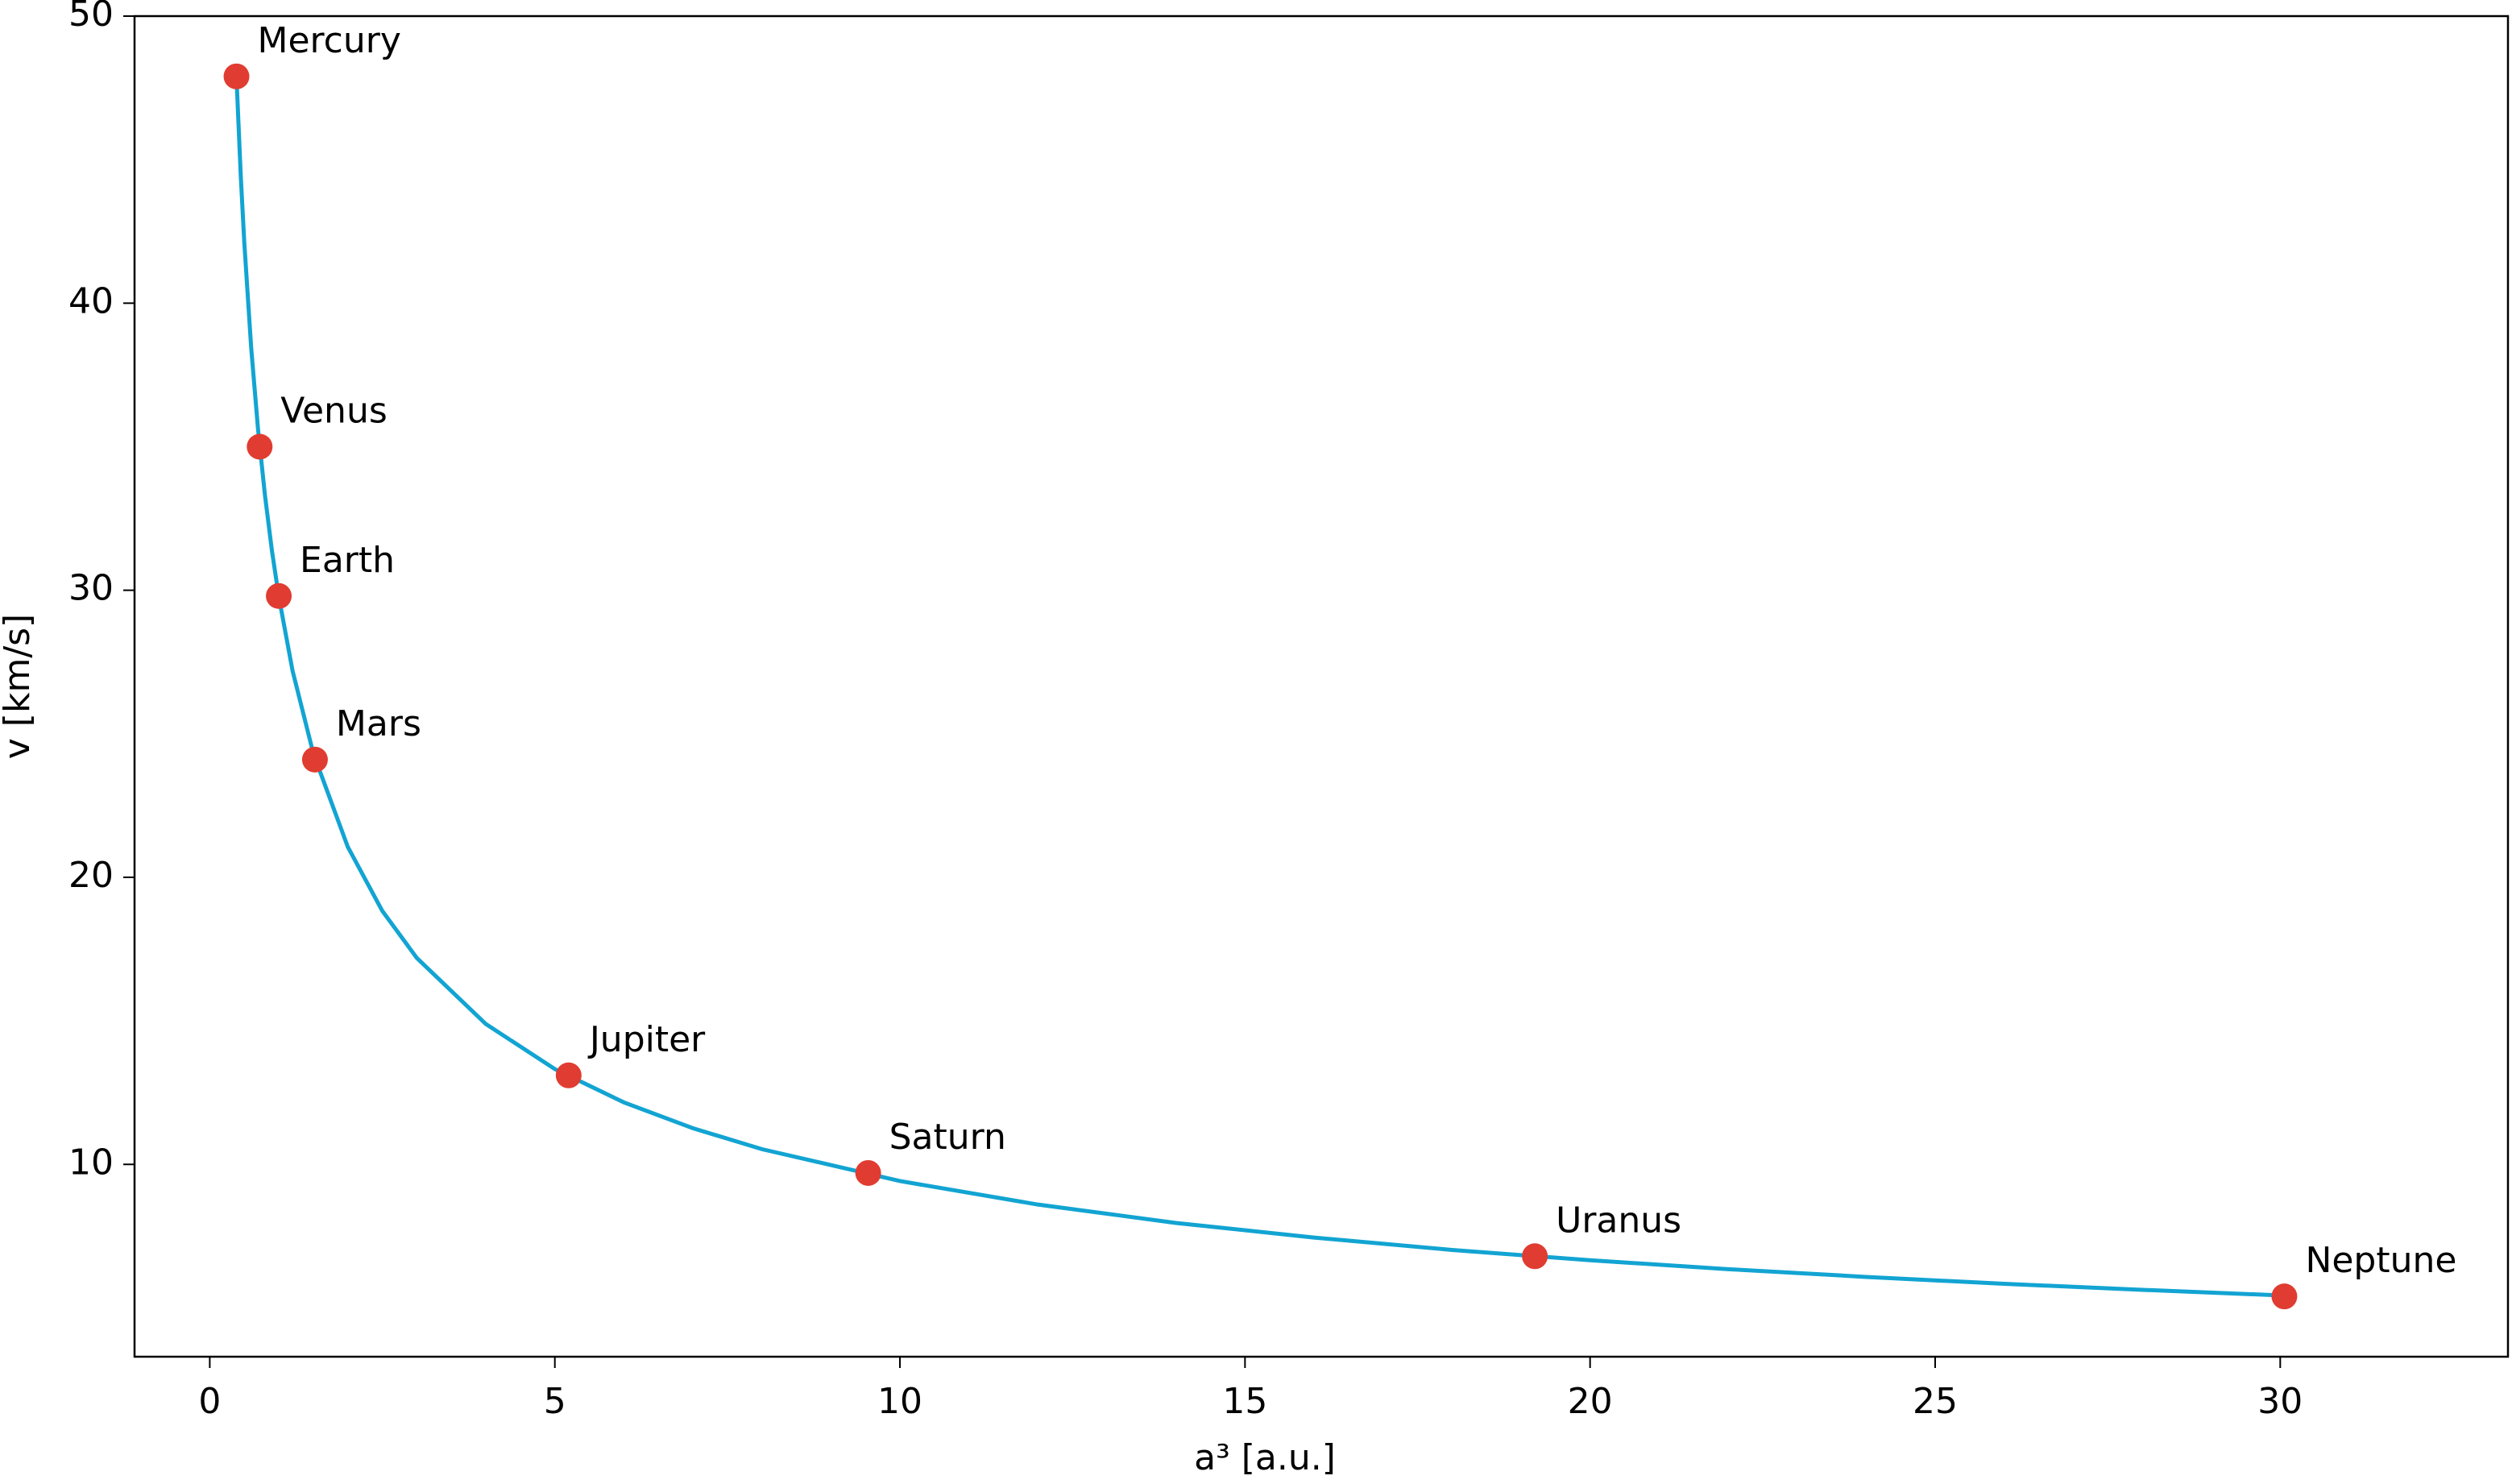 The width and height of the screenshot is (2512, 1484). Describe the element at coordinates (2380, 1260) in the screenshot. I see `planet-label: Neptune` at that location.